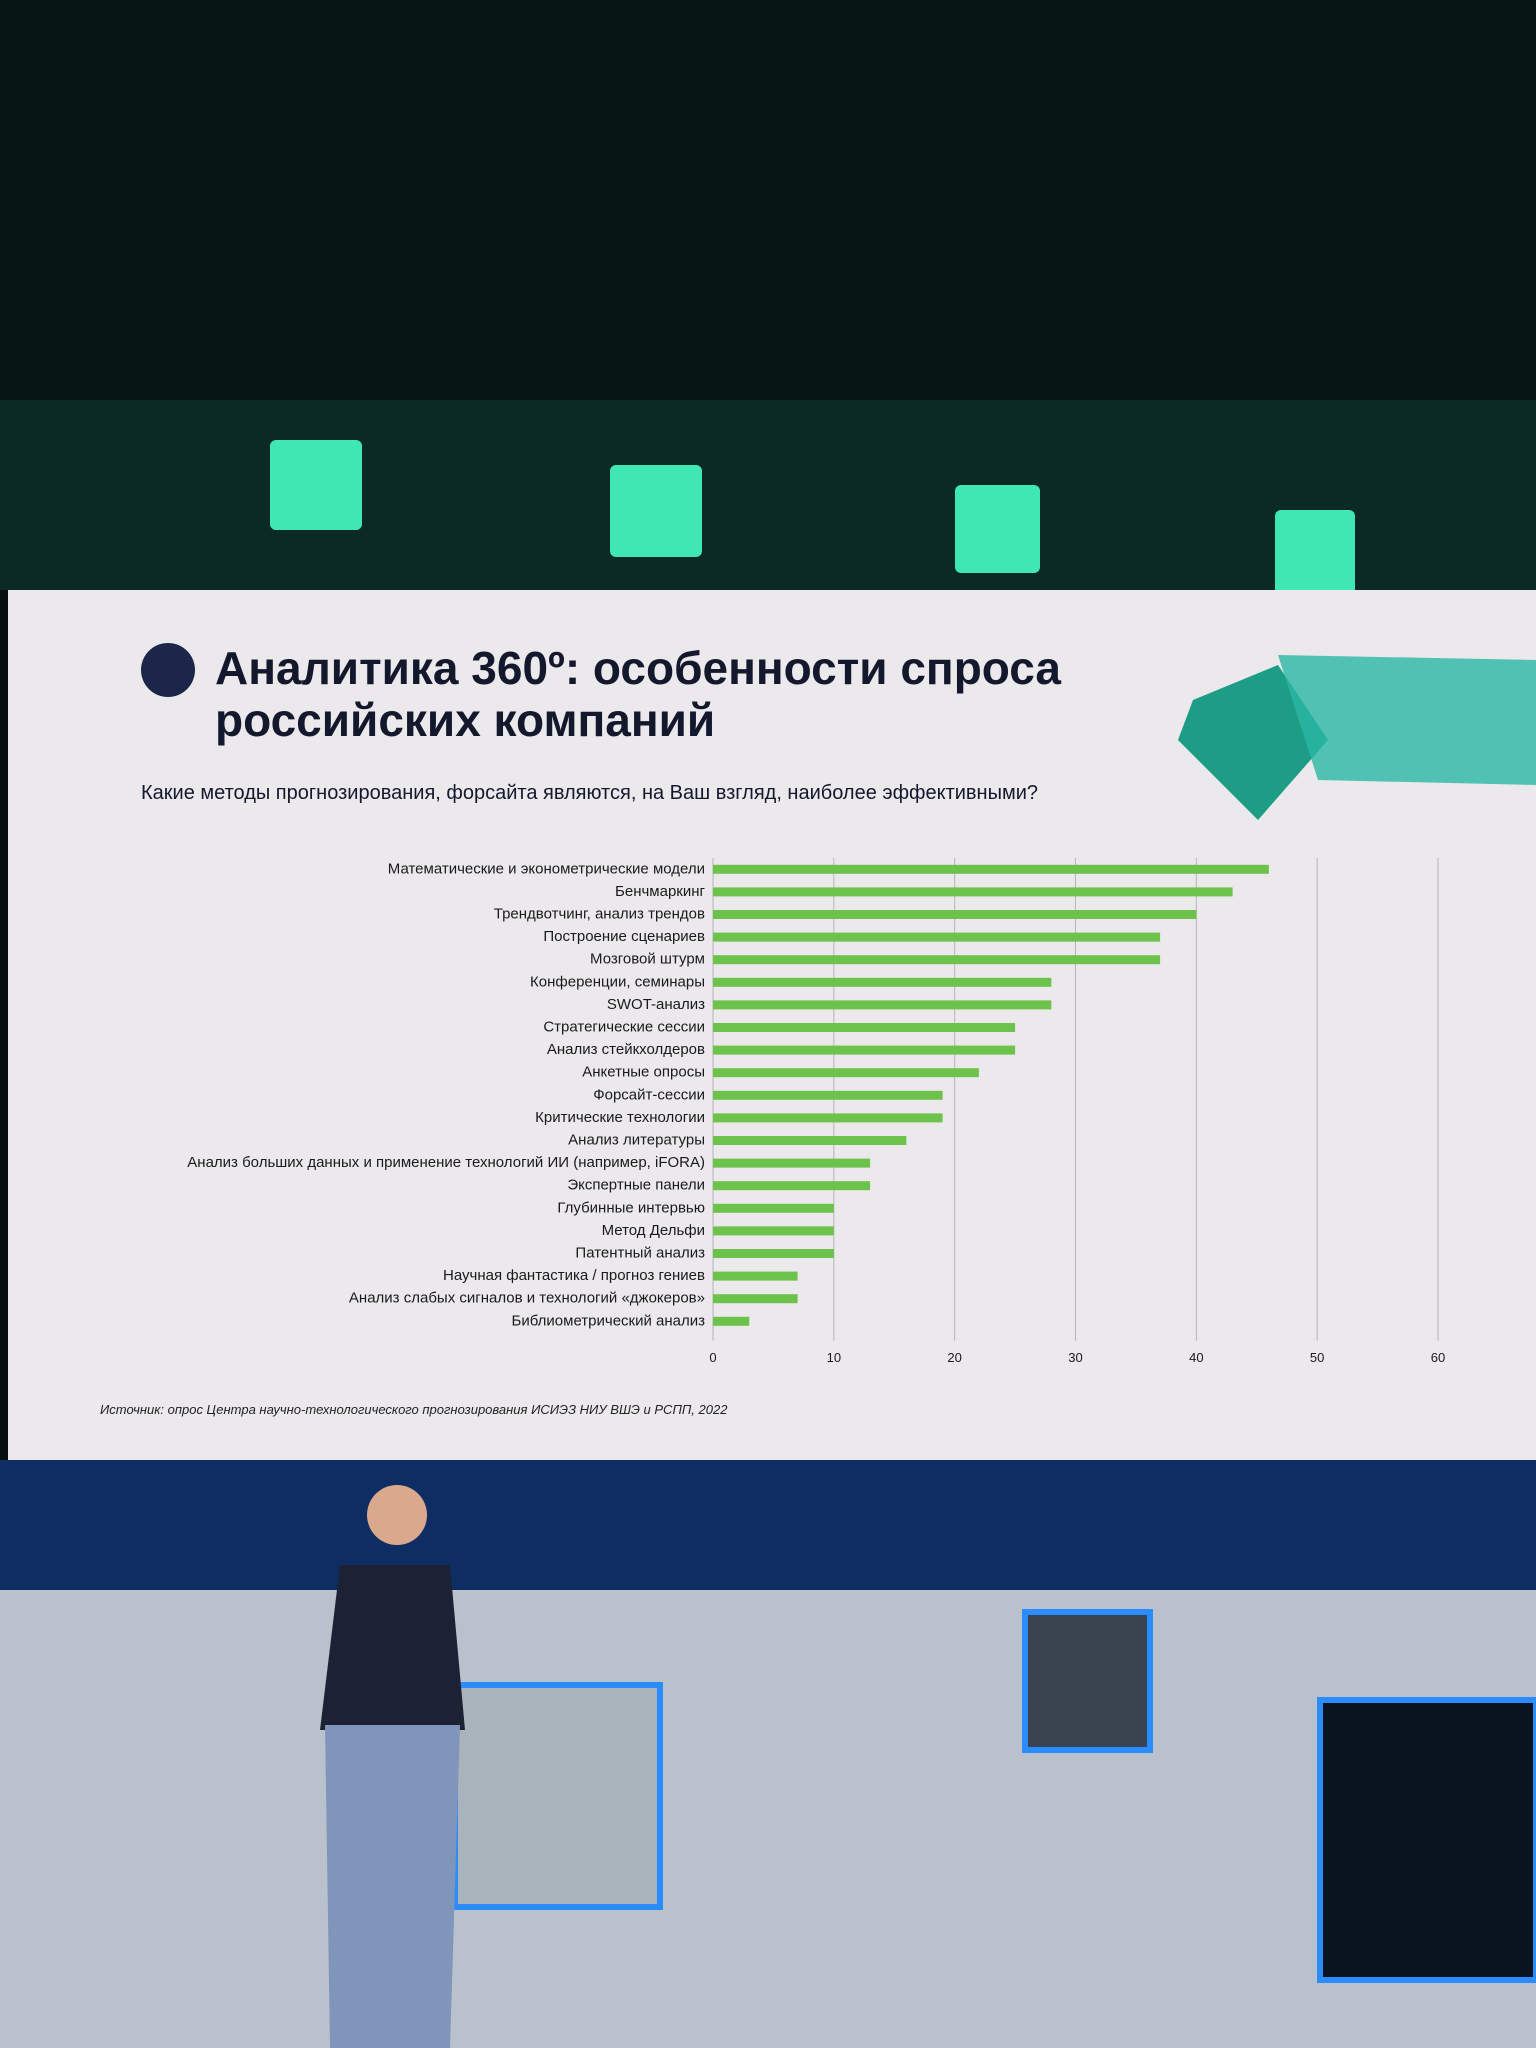 Image resolution: width=1536 pixels, height=2048 pixels. I want to click on x-tick-label: 60, so click(1438, 1357).